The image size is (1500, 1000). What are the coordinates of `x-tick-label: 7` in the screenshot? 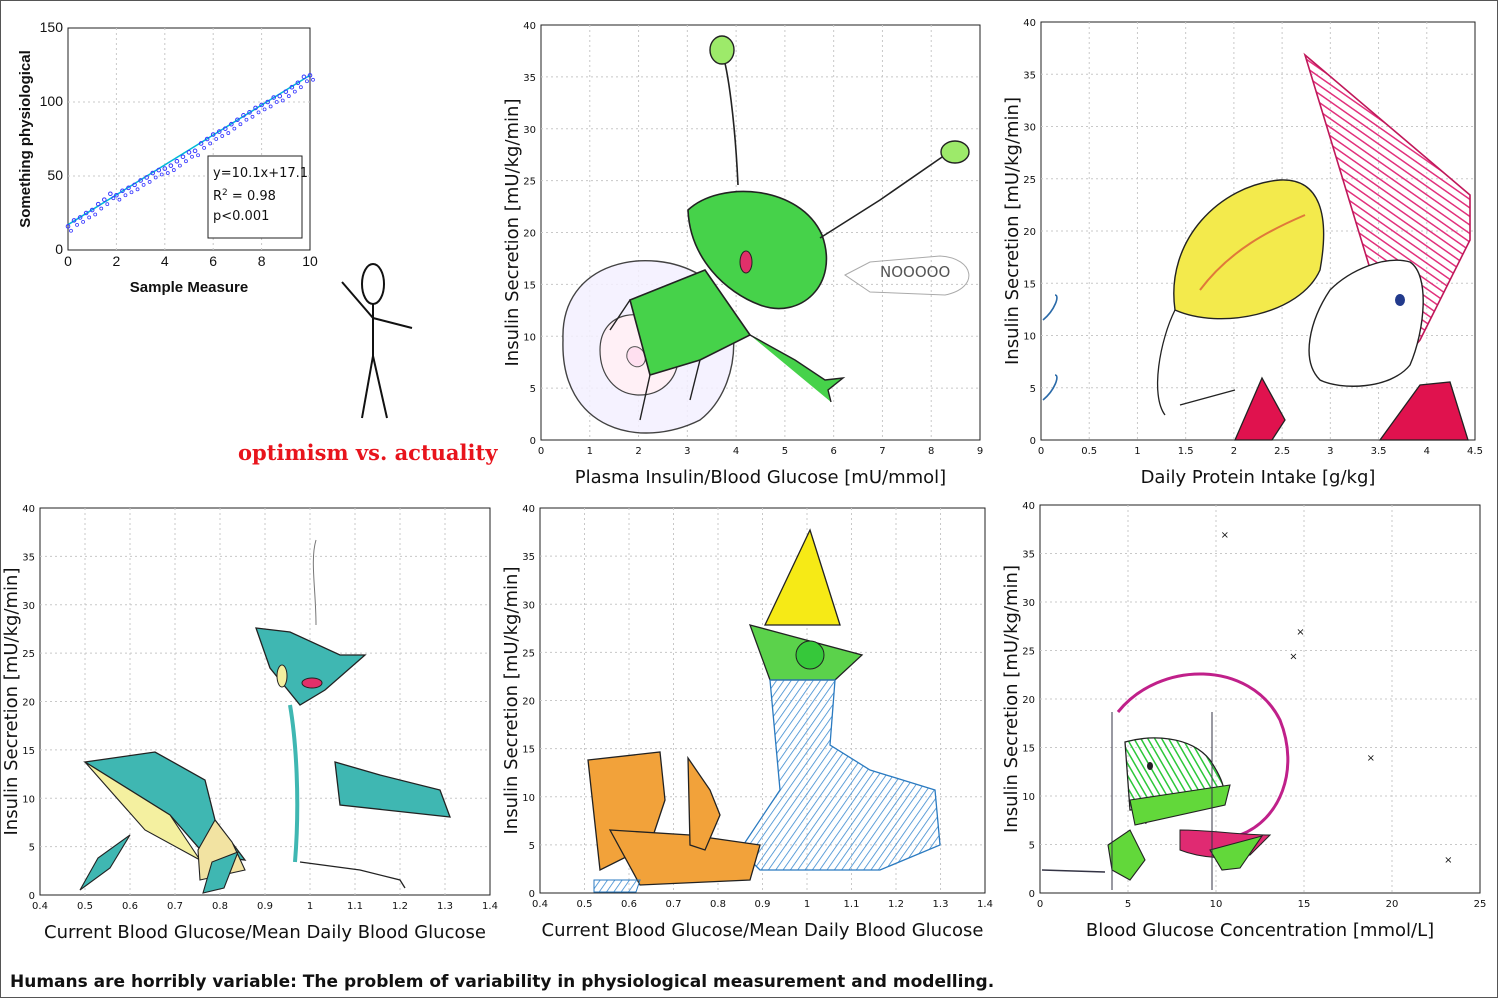 It's located at (882, 451).